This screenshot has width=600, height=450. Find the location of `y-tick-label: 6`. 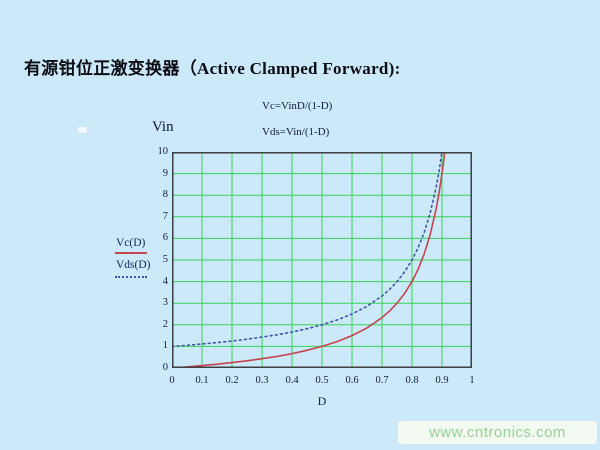

y-tick-label: 6 is located at coordinates (165, 238).